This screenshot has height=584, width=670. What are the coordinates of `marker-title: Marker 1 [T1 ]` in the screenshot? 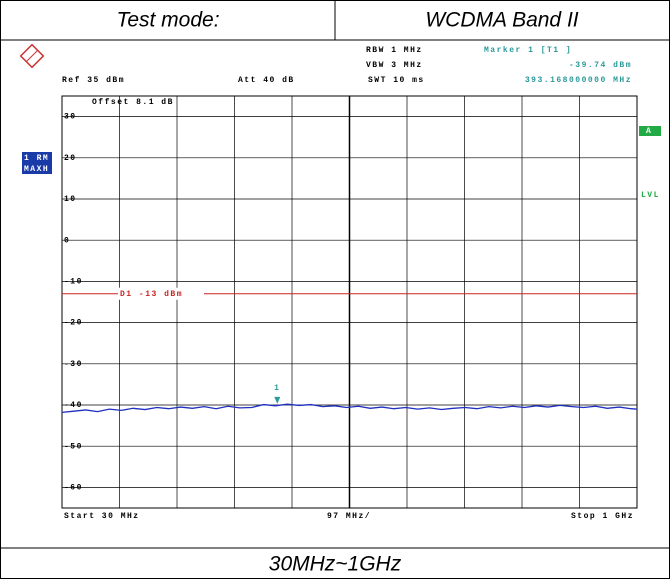 It's located at (528, 50).